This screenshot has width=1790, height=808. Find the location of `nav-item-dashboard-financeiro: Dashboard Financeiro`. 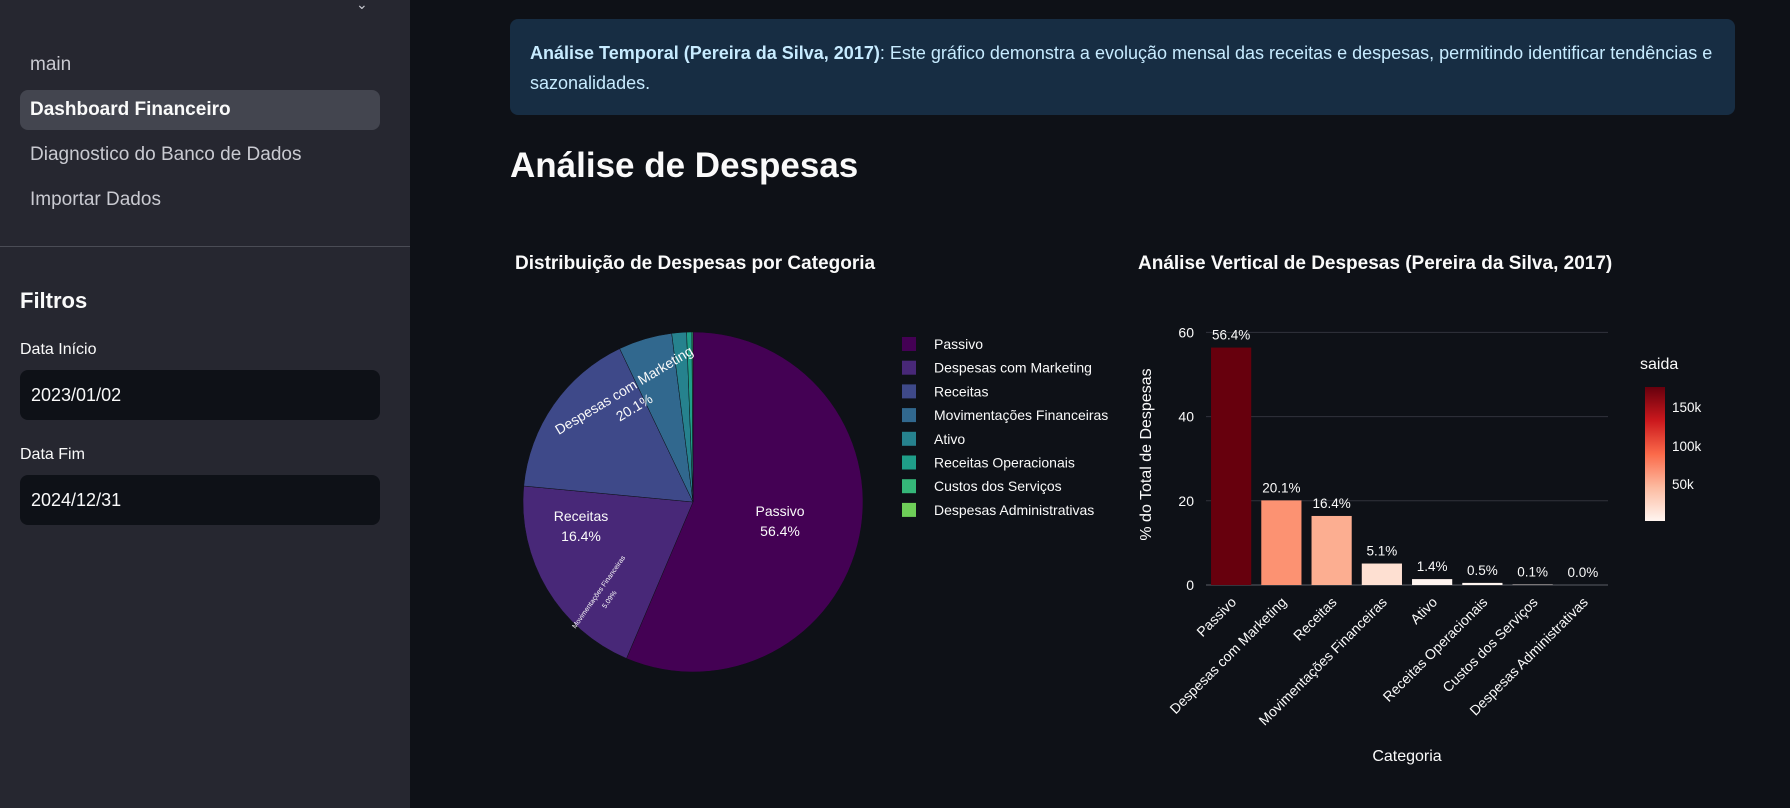

nav-item-dashboard-financeiro: Dashboard Financeiro is located at coordinates (200, 110).